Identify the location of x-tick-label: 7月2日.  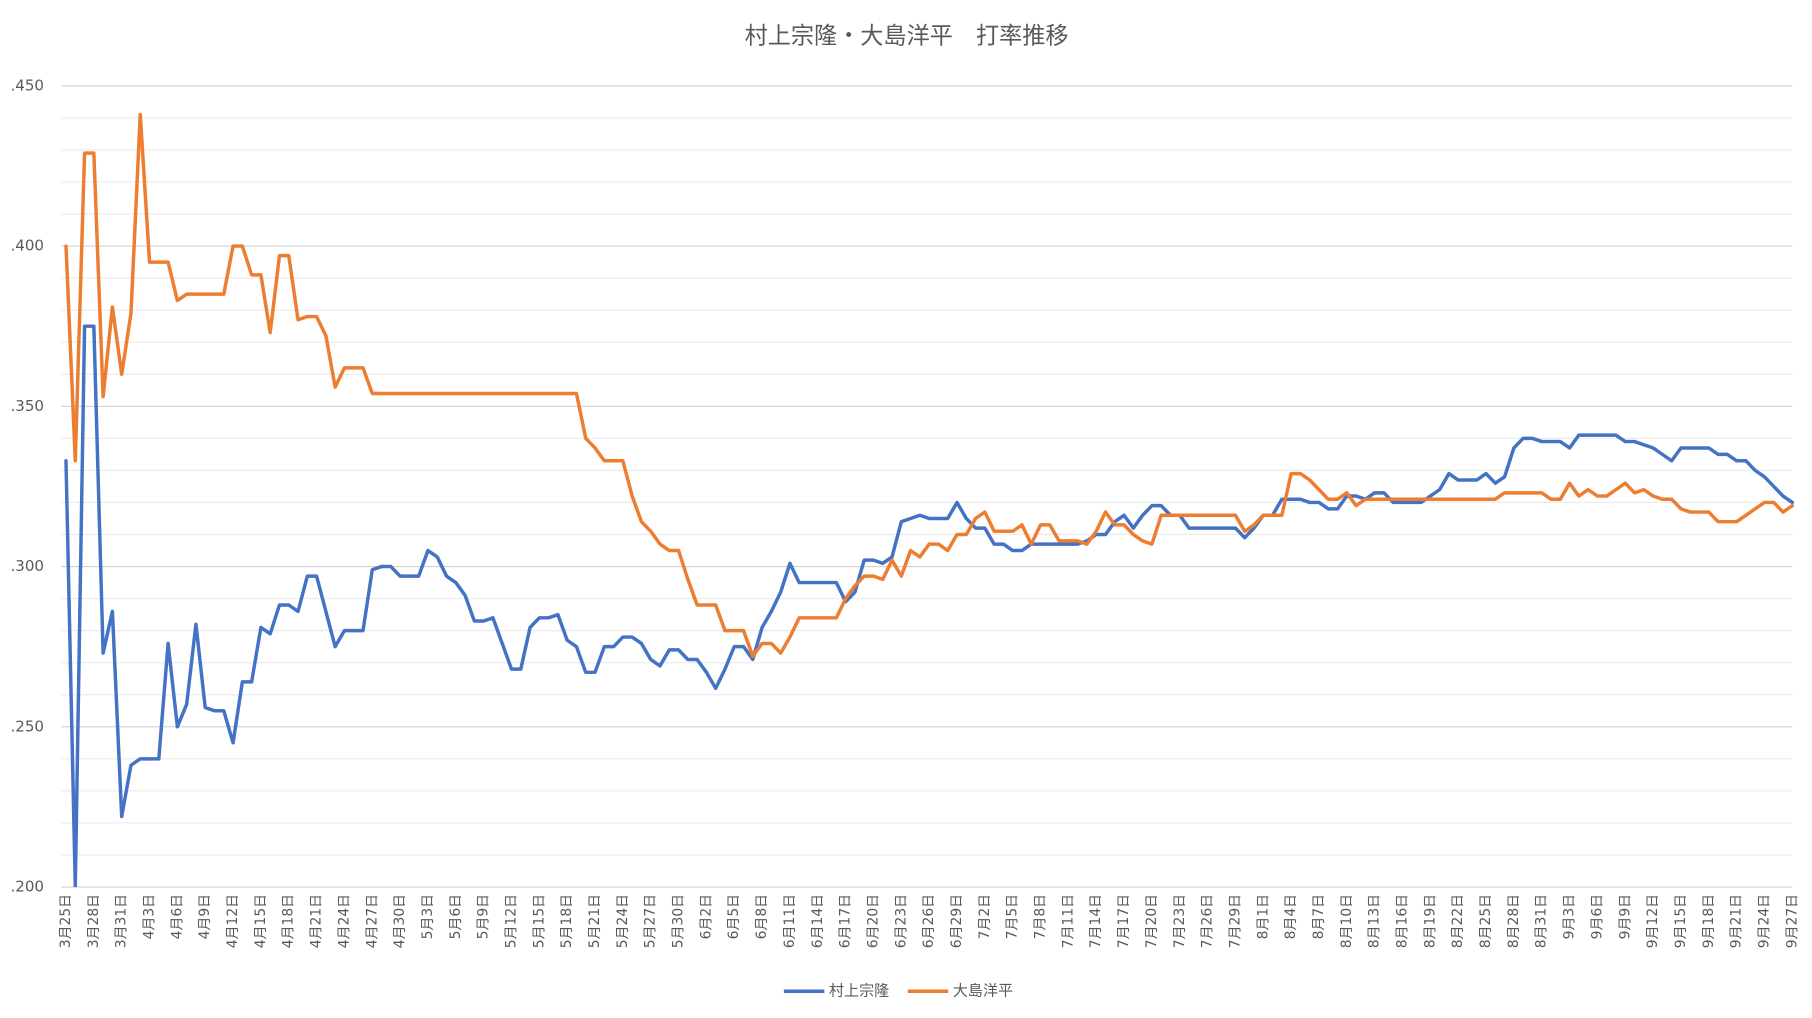
(985, 916).